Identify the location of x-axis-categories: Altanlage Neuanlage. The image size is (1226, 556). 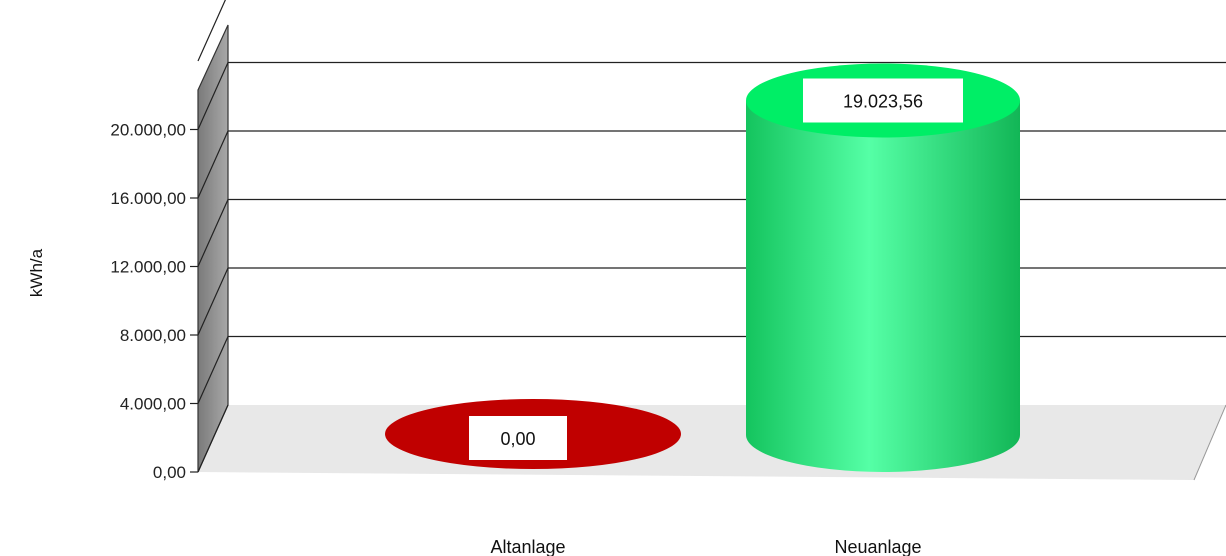
(705, 546).